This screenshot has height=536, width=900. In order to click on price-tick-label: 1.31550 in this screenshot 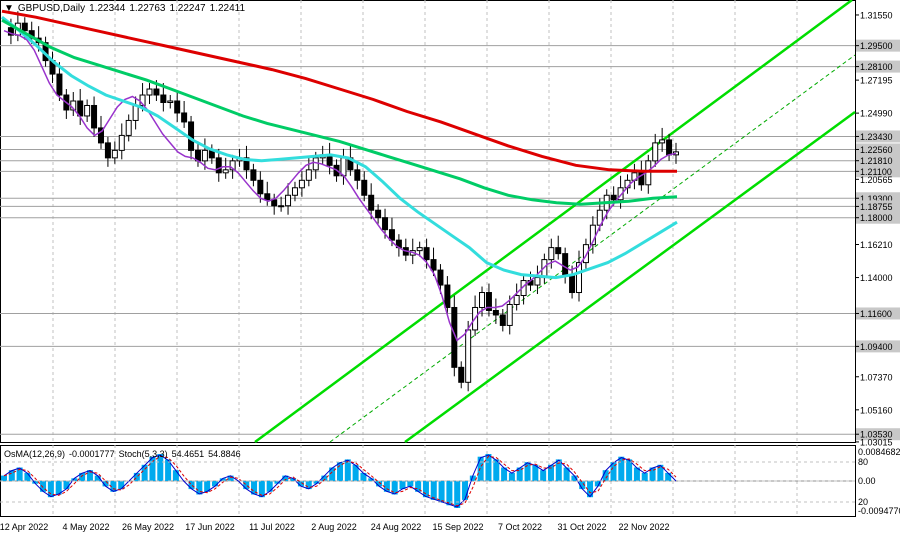, I will do `click(876, 15)`.